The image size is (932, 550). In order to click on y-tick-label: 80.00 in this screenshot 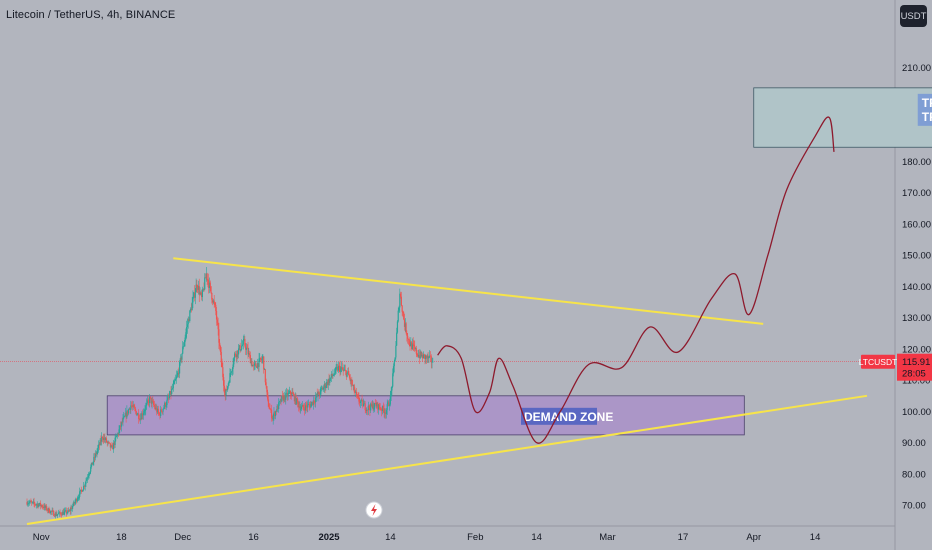, I will do `click(914, 474)`.